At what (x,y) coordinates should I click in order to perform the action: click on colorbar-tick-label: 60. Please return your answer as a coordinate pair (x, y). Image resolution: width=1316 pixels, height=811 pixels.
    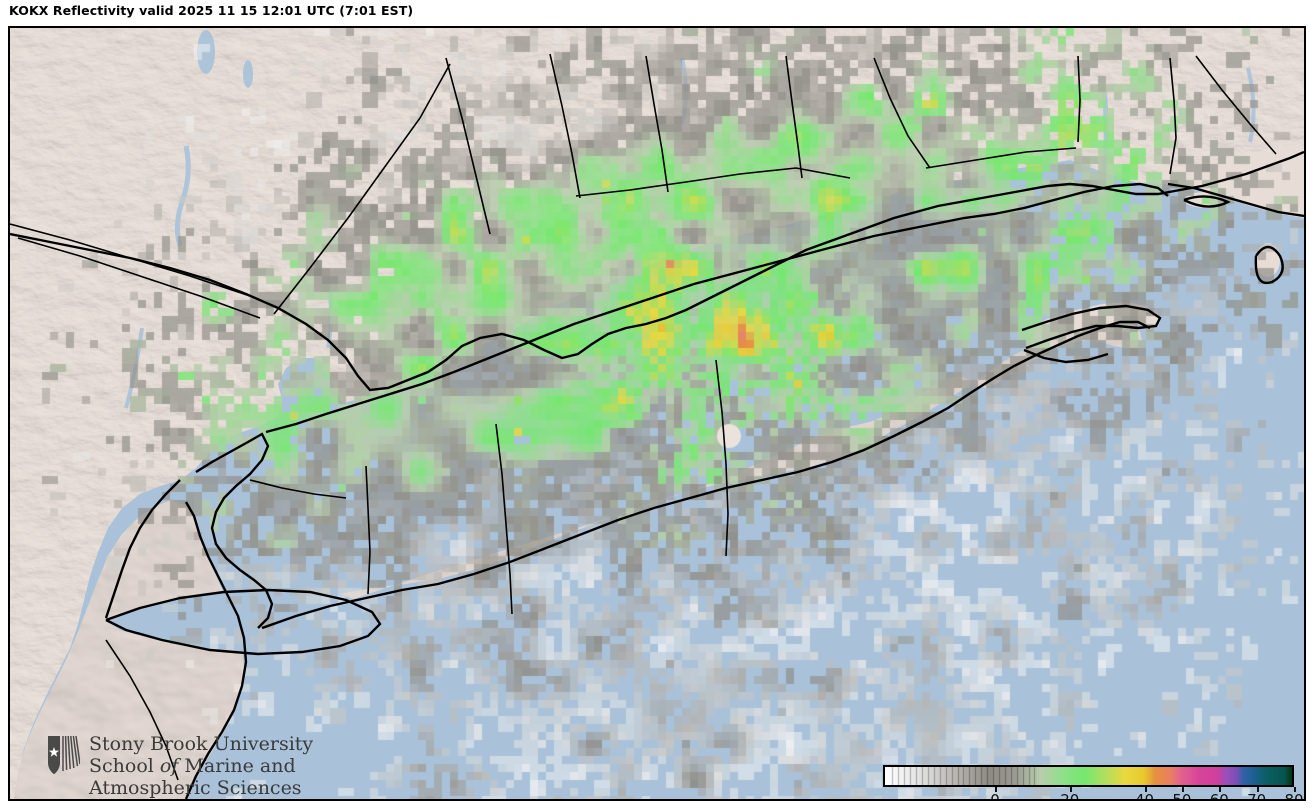
    Looking at the image, I should click on (1219, 796).